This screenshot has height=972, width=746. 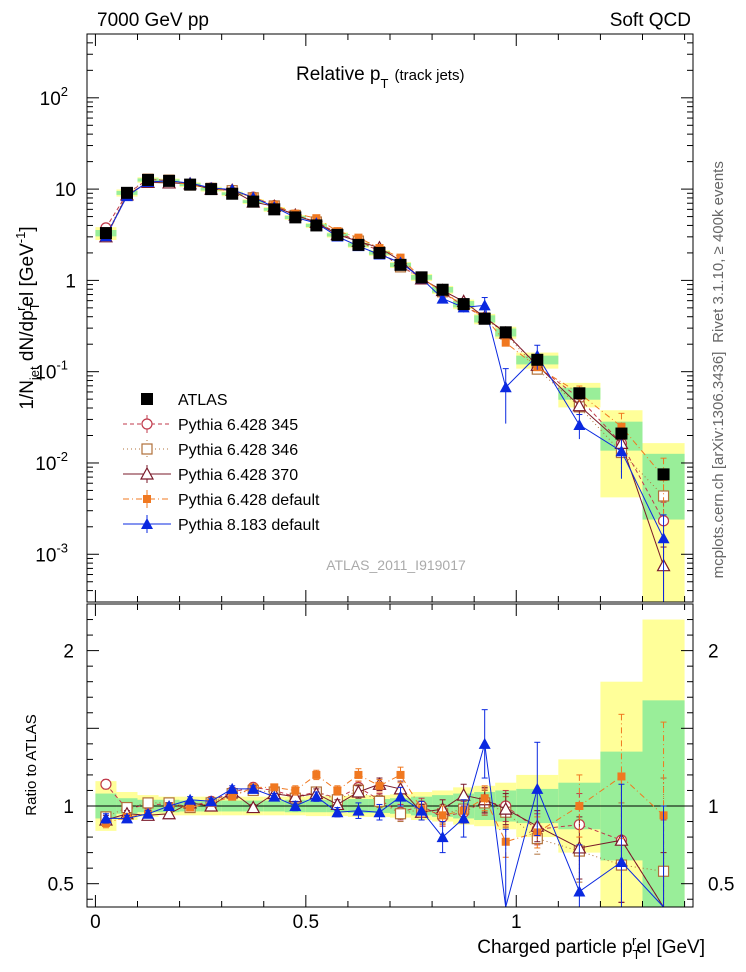 I want to click on y-tick-label: 1, so click(x=70, y=281).